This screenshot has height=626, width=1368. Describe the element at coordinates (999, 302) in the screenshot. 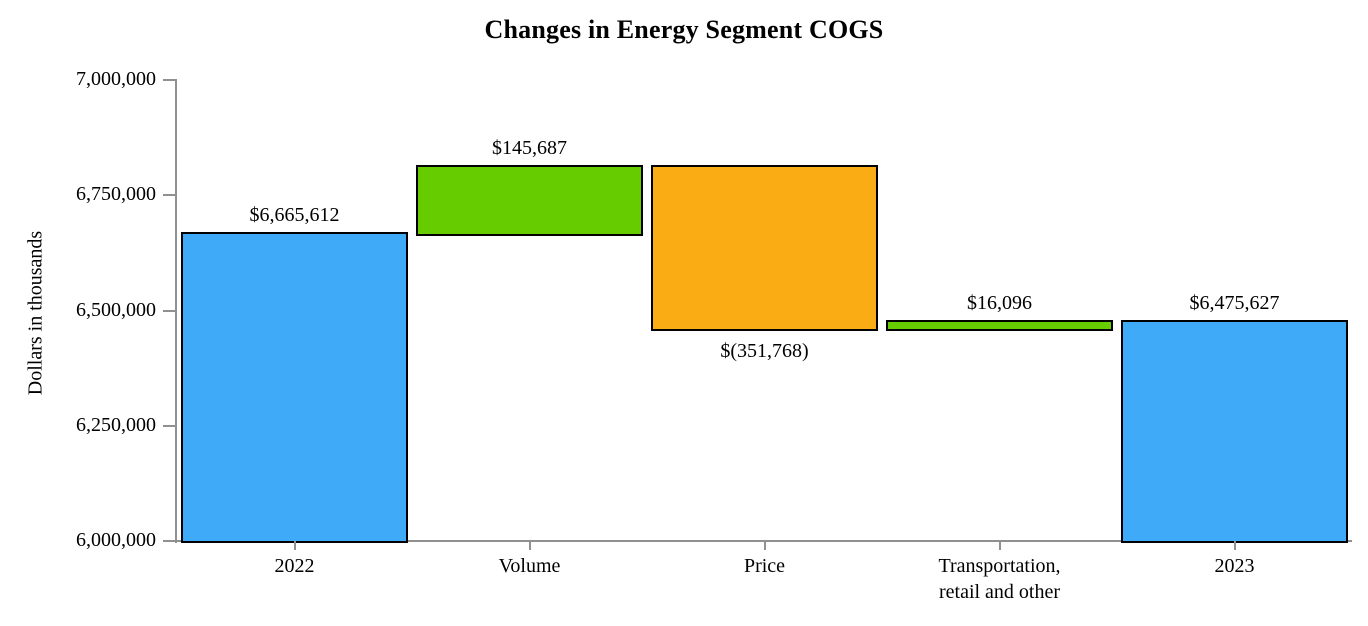

I see `value-label-transportation-retail-and-other: $16,096` at that location.